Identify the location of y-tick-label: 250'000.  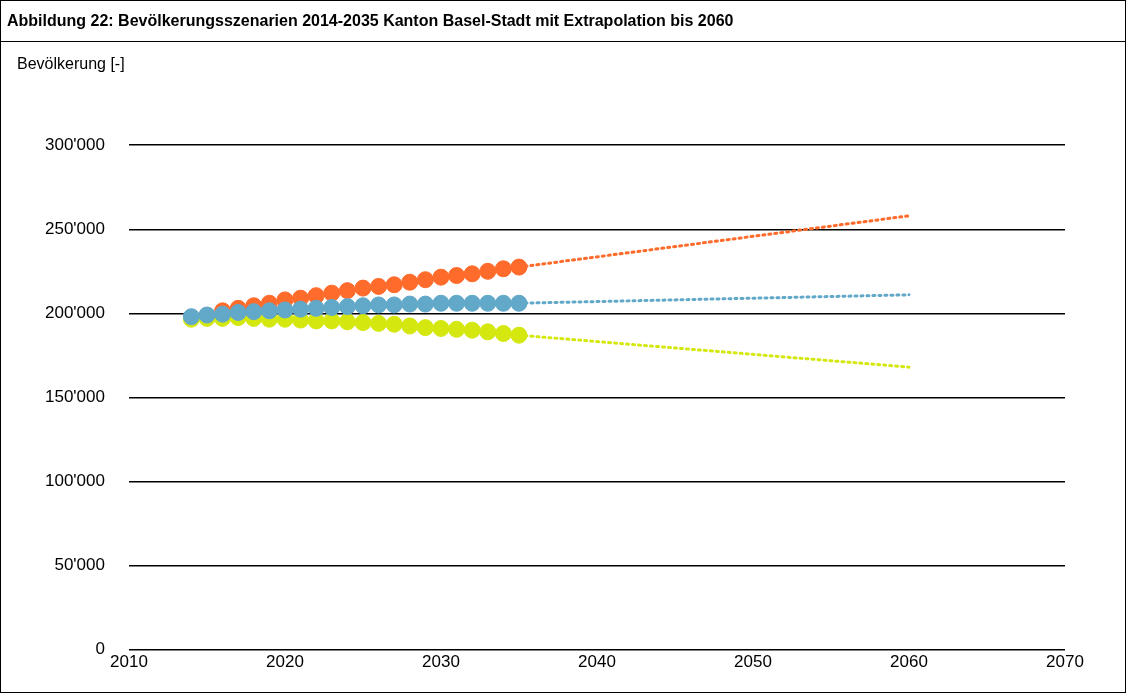
(74, 228).